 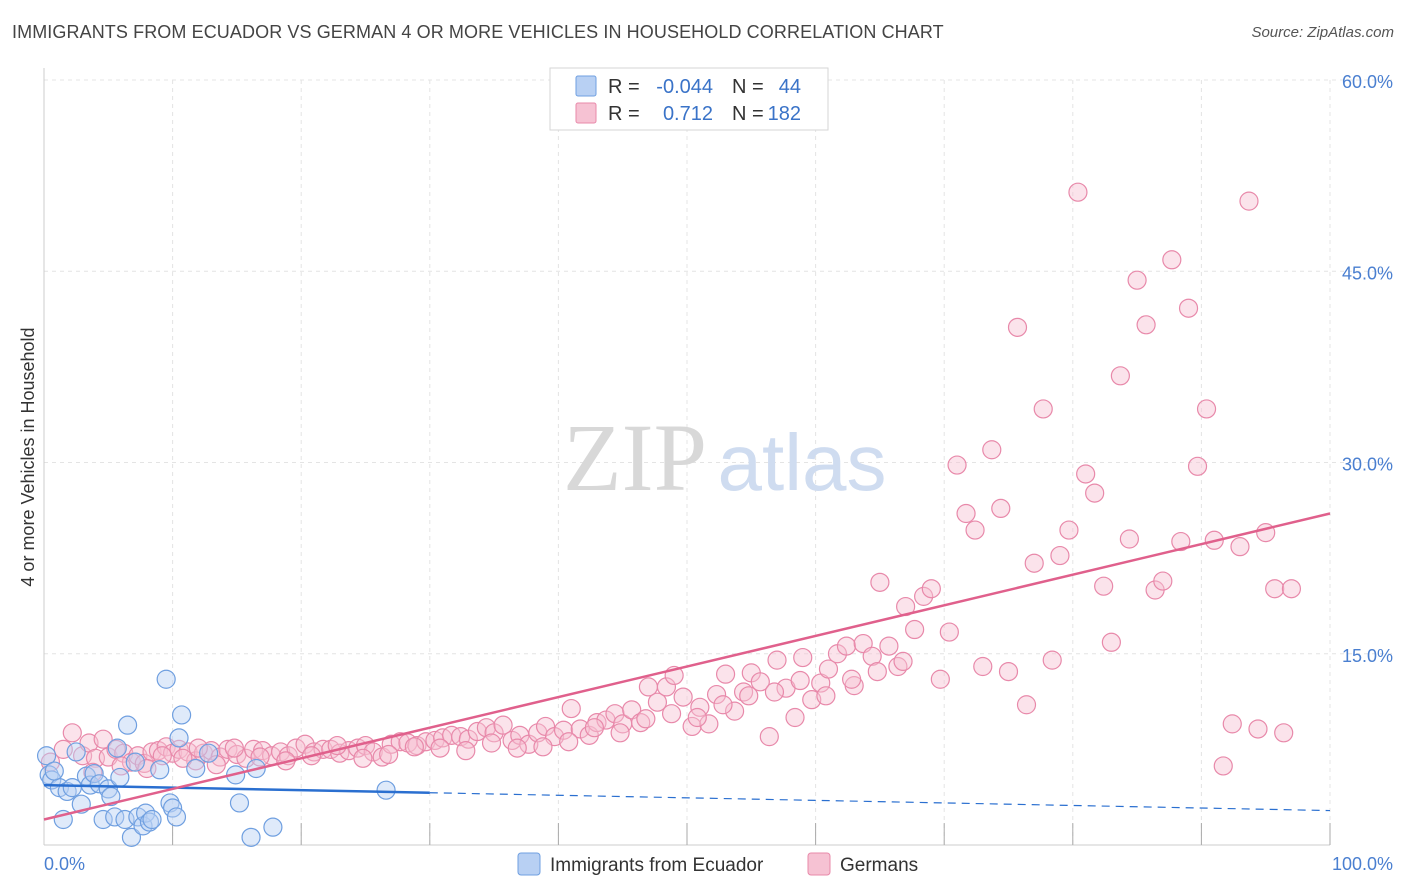 I want to click on legend-n-label-ecuador: N =, so click(x=748, y=87).